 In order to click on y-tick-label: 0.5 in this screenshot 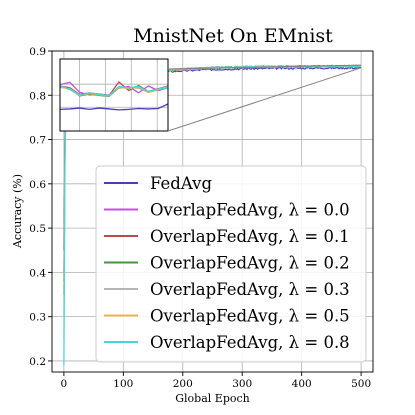, I will do `click(37, 229)`.